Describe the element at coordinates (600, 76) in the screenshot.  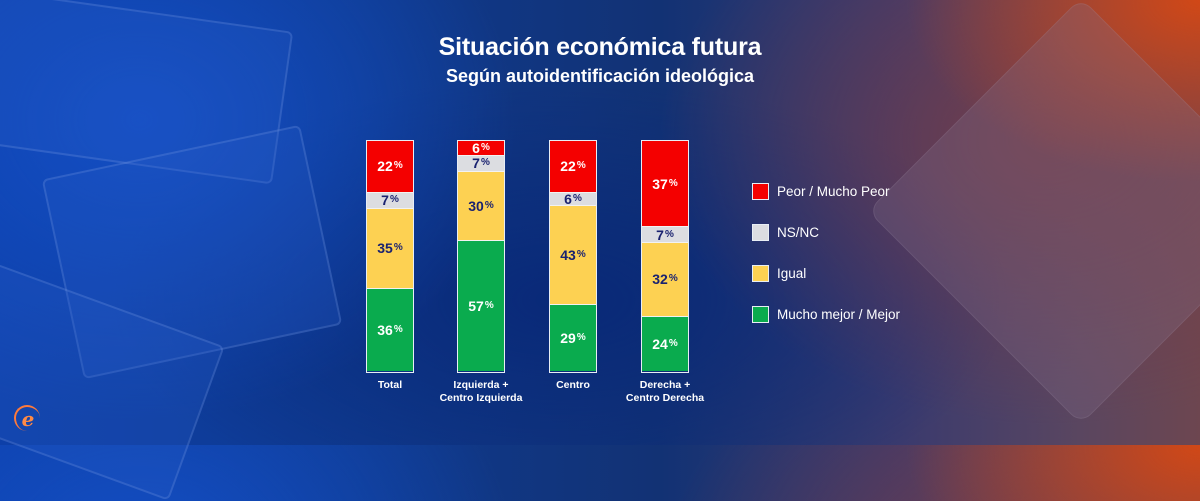
I see `chart-subtitle: Según autoidentificación ideológica` at that location.